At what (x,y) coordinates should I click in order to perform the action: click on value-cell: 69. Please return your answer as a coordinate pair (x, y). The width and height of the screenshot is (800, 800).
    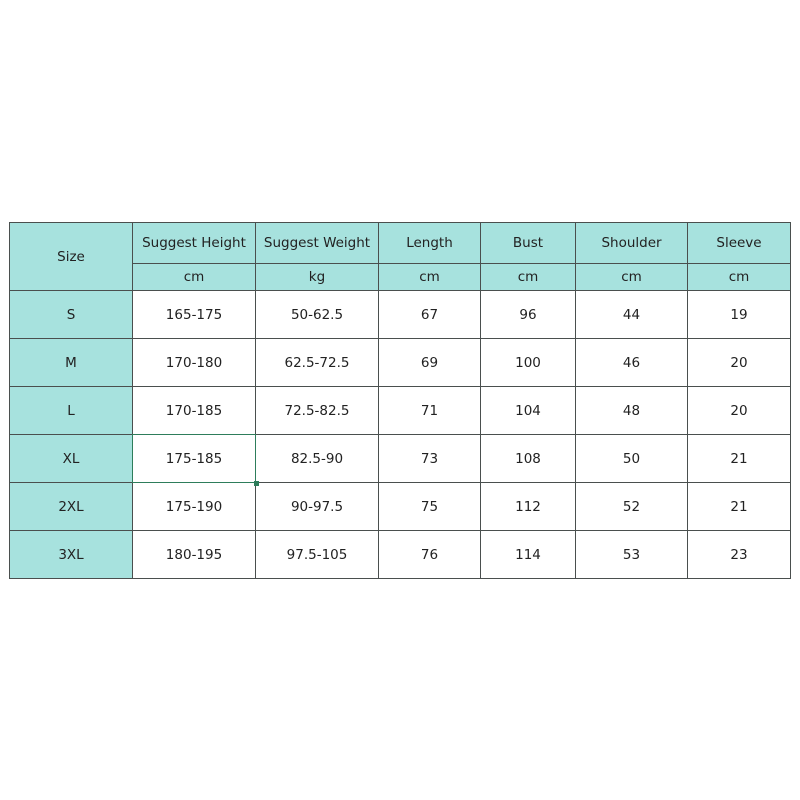
    Looking at the image, I should click on (429, 362).